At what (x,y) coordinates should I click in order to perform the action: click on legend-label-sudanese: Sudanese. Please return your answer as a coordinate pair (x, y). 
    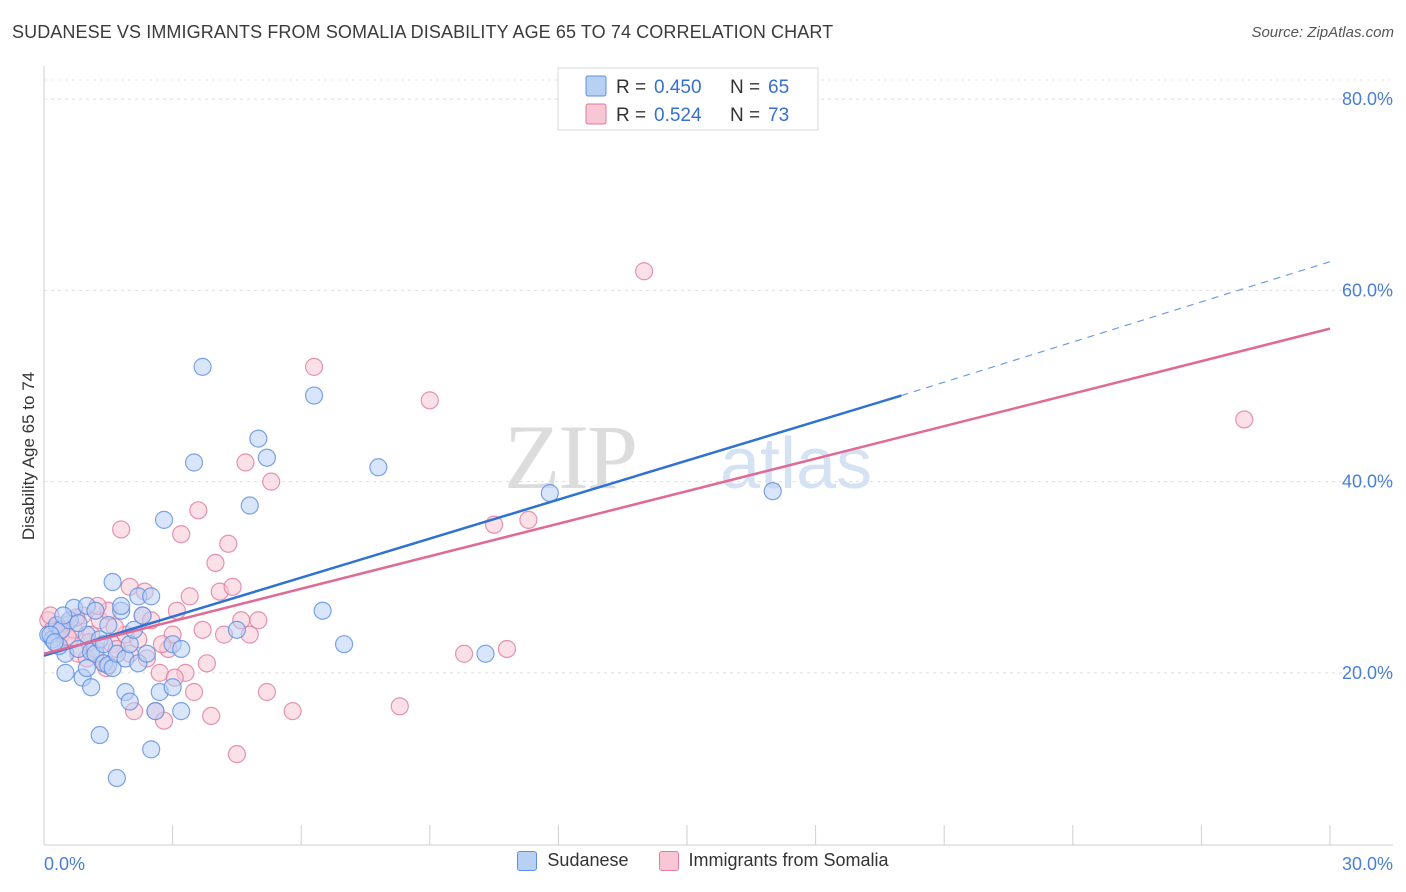
    Looking at the image, I should click on (588, 860).